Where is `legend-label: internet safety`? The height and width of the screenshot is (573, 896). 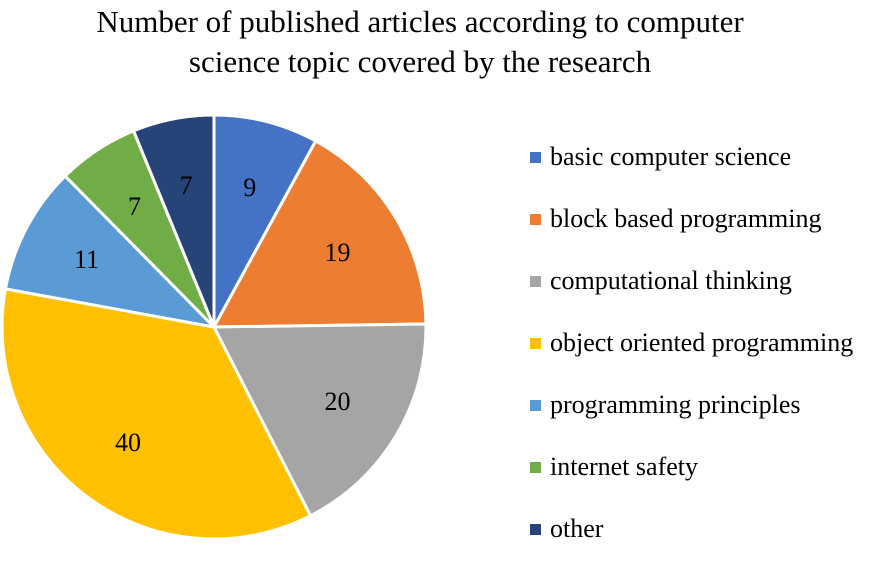
legend-label: internet safety is located at coordinates (624, 466).